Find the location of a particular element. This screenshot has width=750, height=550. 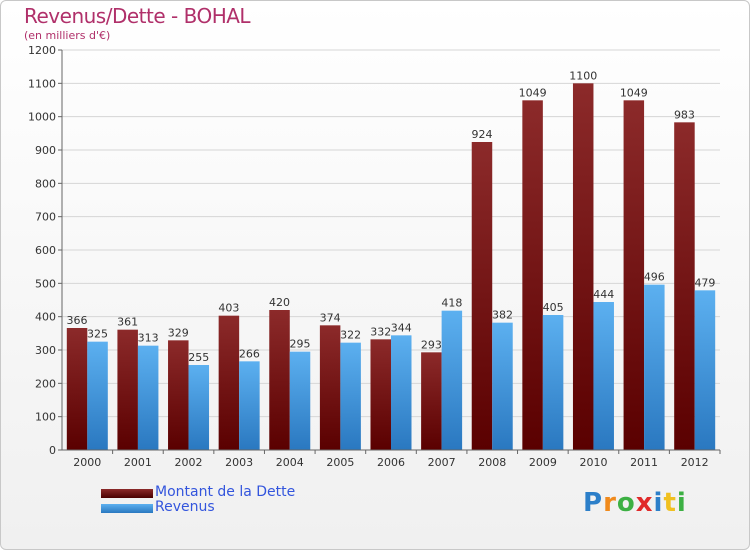

data-label-revenue: 295 is located at coordinates (300, 344).